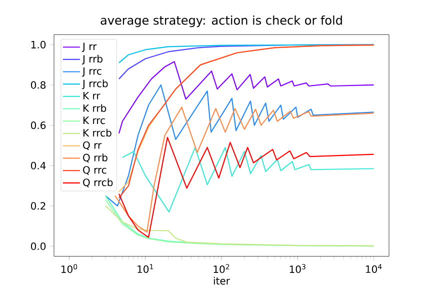 The image size is (432, 288). Describe the element at coordinates (94, 108) in the screenshot. I see `legend-label: K rrb` at that location.